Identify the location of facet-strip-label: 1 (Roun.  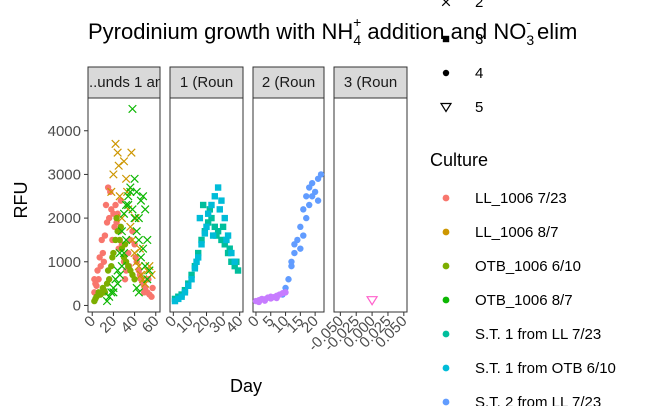
(206, 82).